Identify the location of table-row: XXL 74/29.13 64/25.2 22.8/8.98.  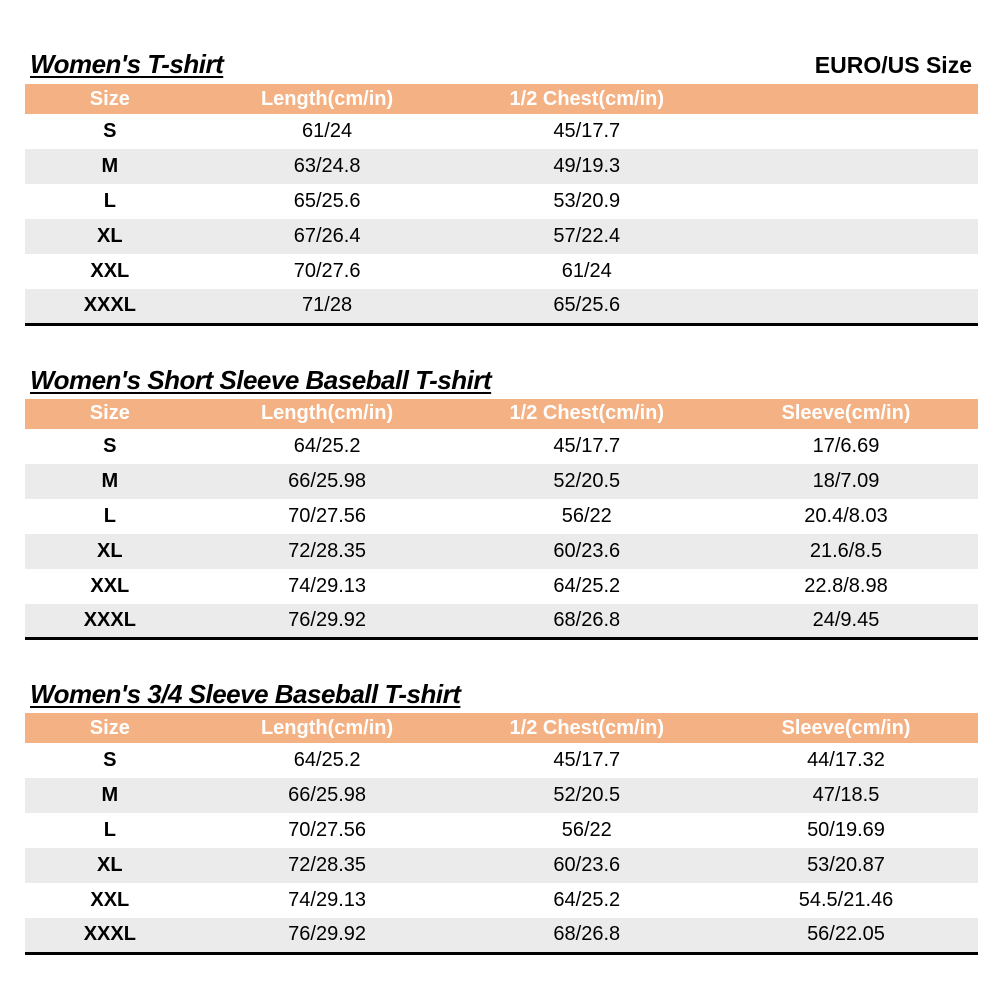
(501, 586).